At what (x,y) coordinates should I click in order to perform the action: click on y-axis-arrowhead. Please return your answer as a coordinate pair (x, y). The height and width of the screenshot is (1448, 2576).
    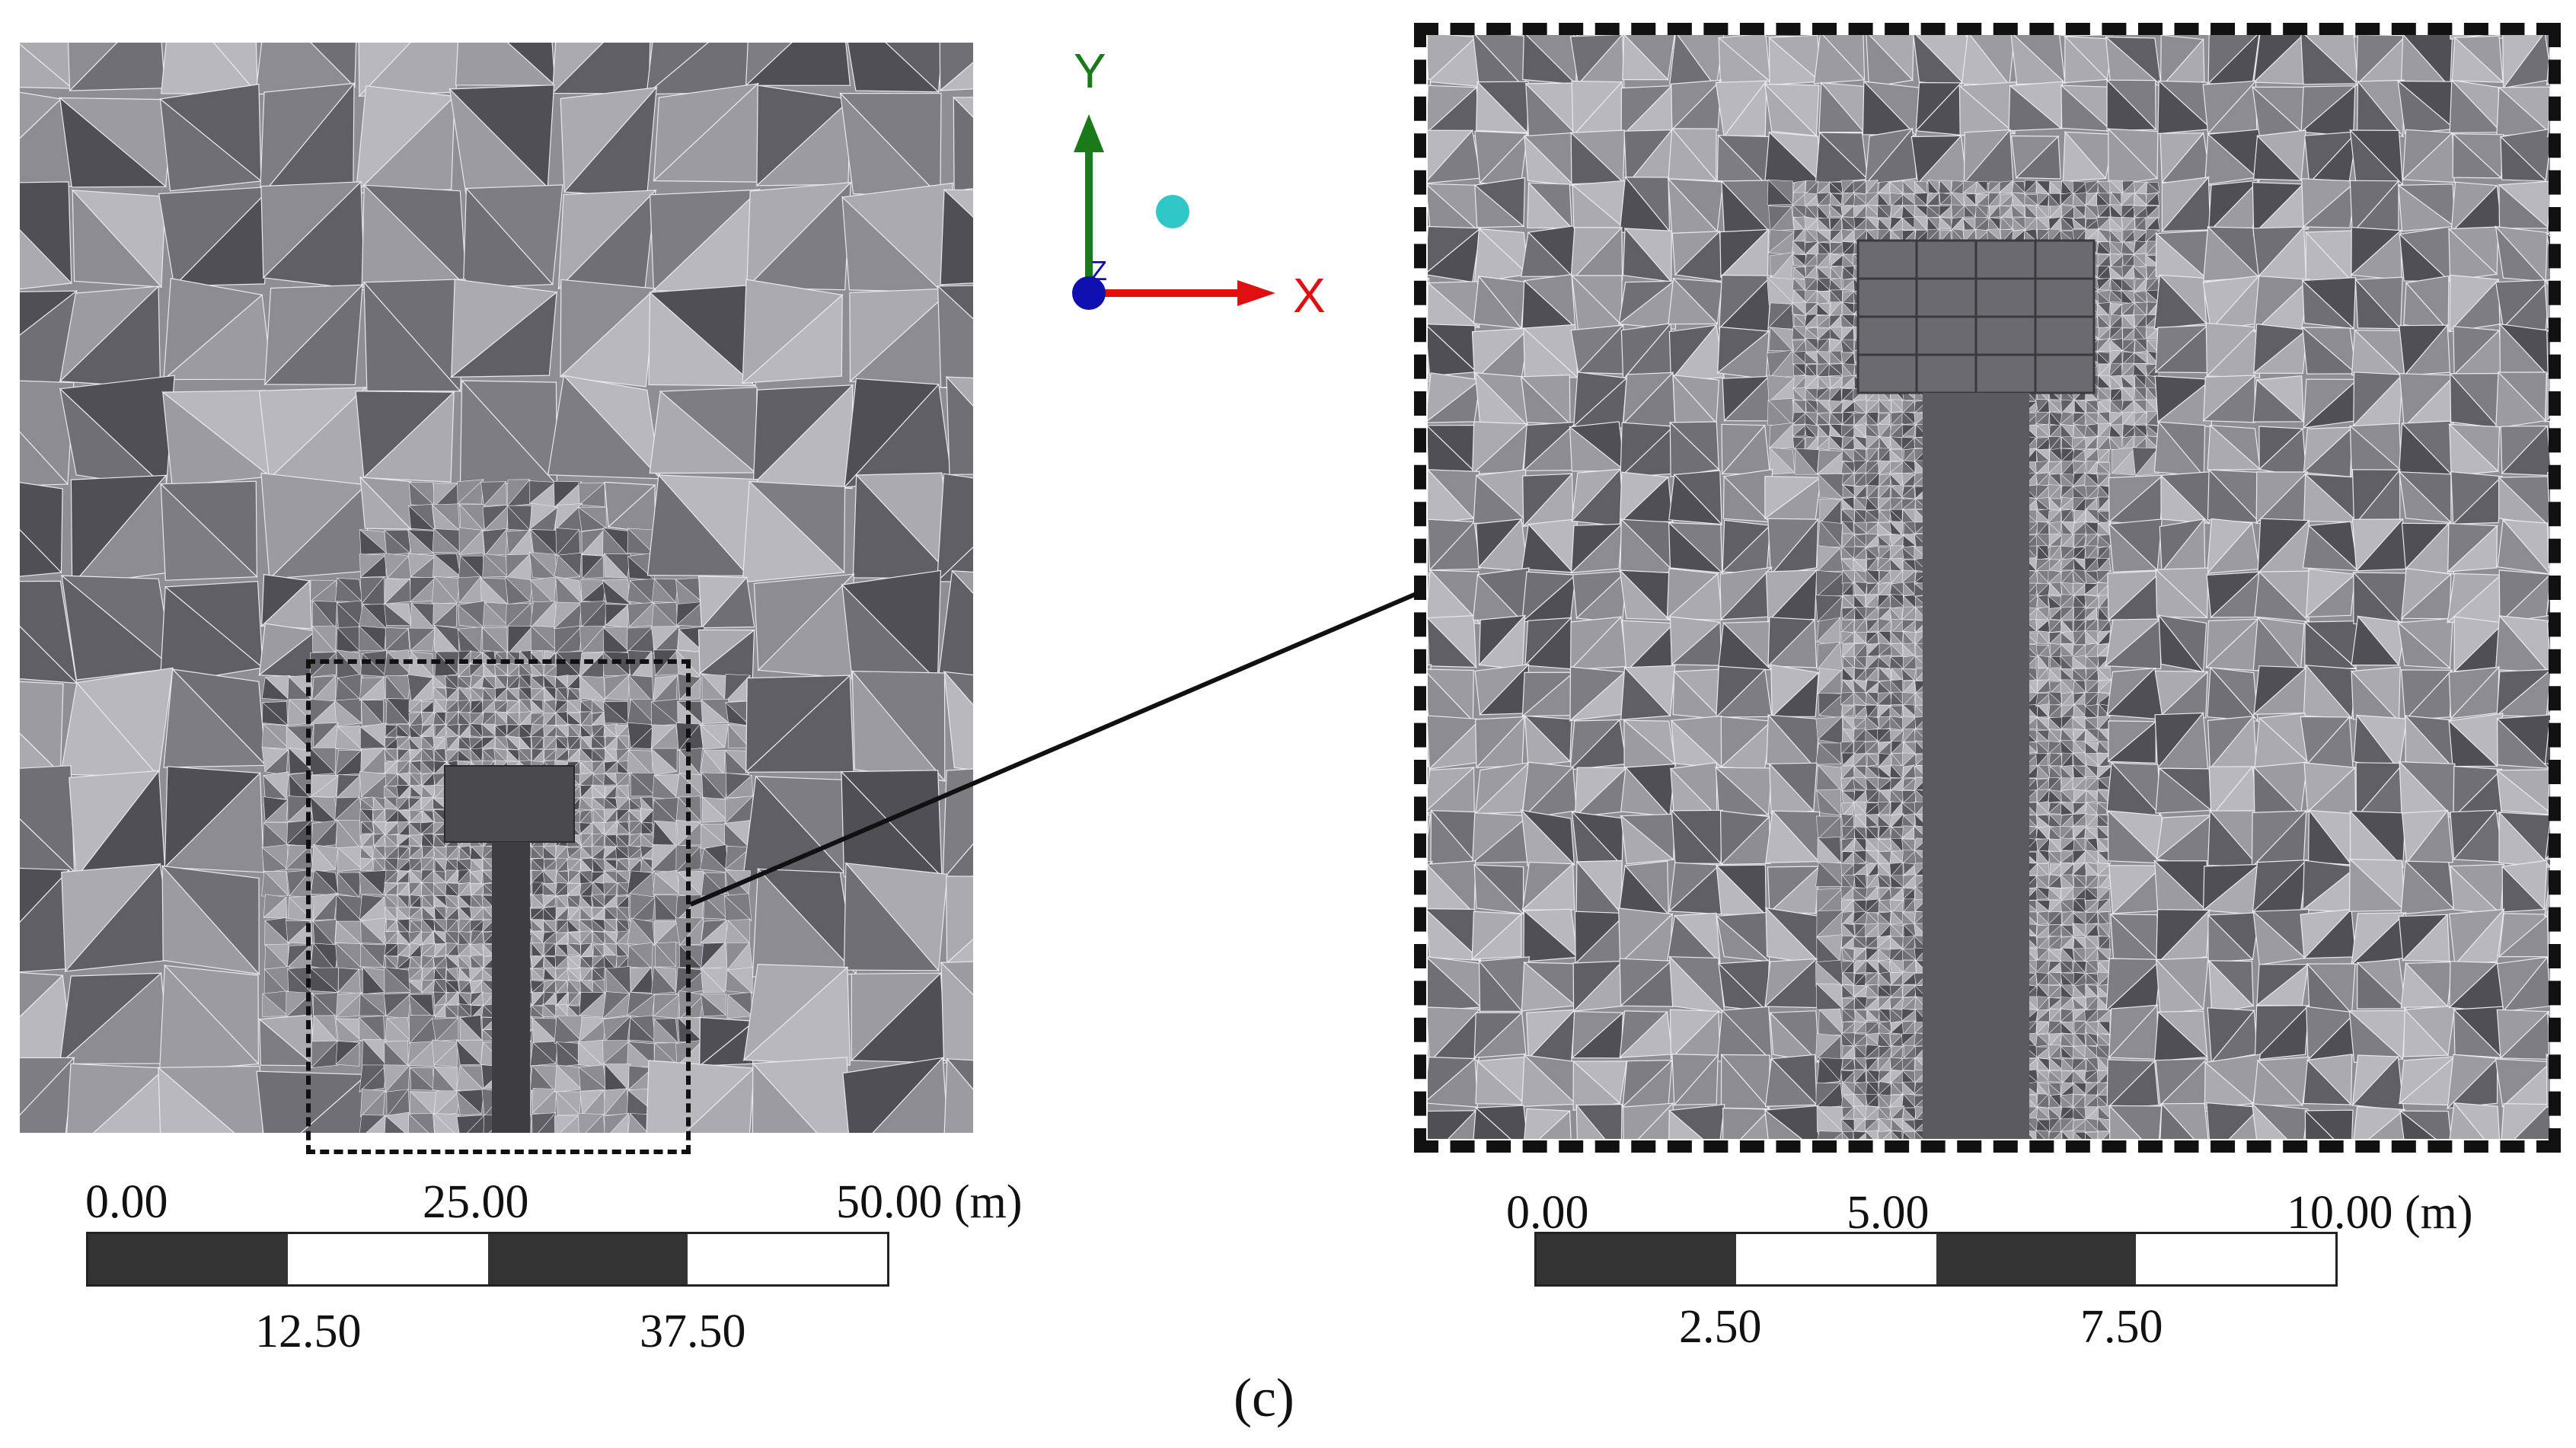
    Looking at the image, I should click on (1089, 133).